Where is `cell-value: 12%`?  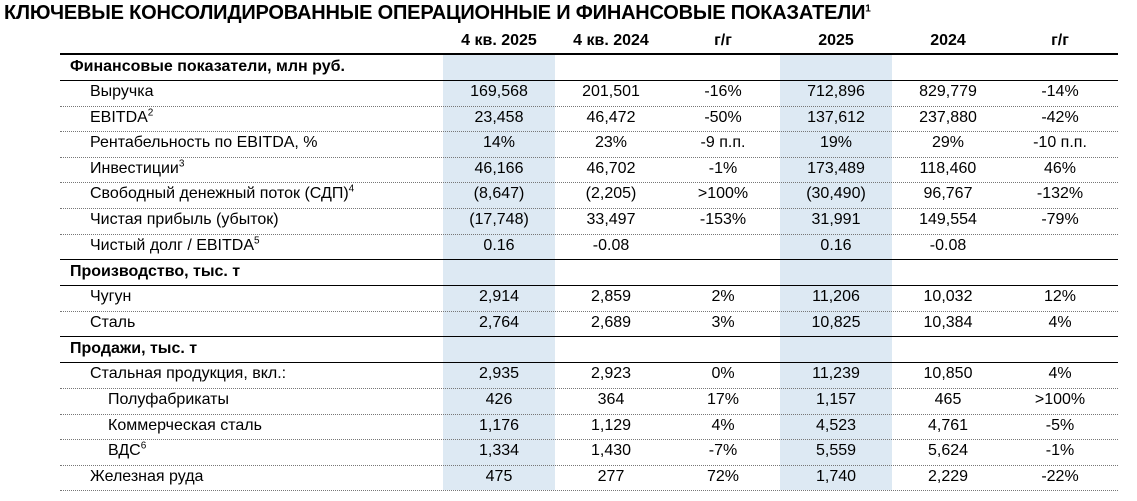 cell-value: 12% is located at coordinates (1060, 297).